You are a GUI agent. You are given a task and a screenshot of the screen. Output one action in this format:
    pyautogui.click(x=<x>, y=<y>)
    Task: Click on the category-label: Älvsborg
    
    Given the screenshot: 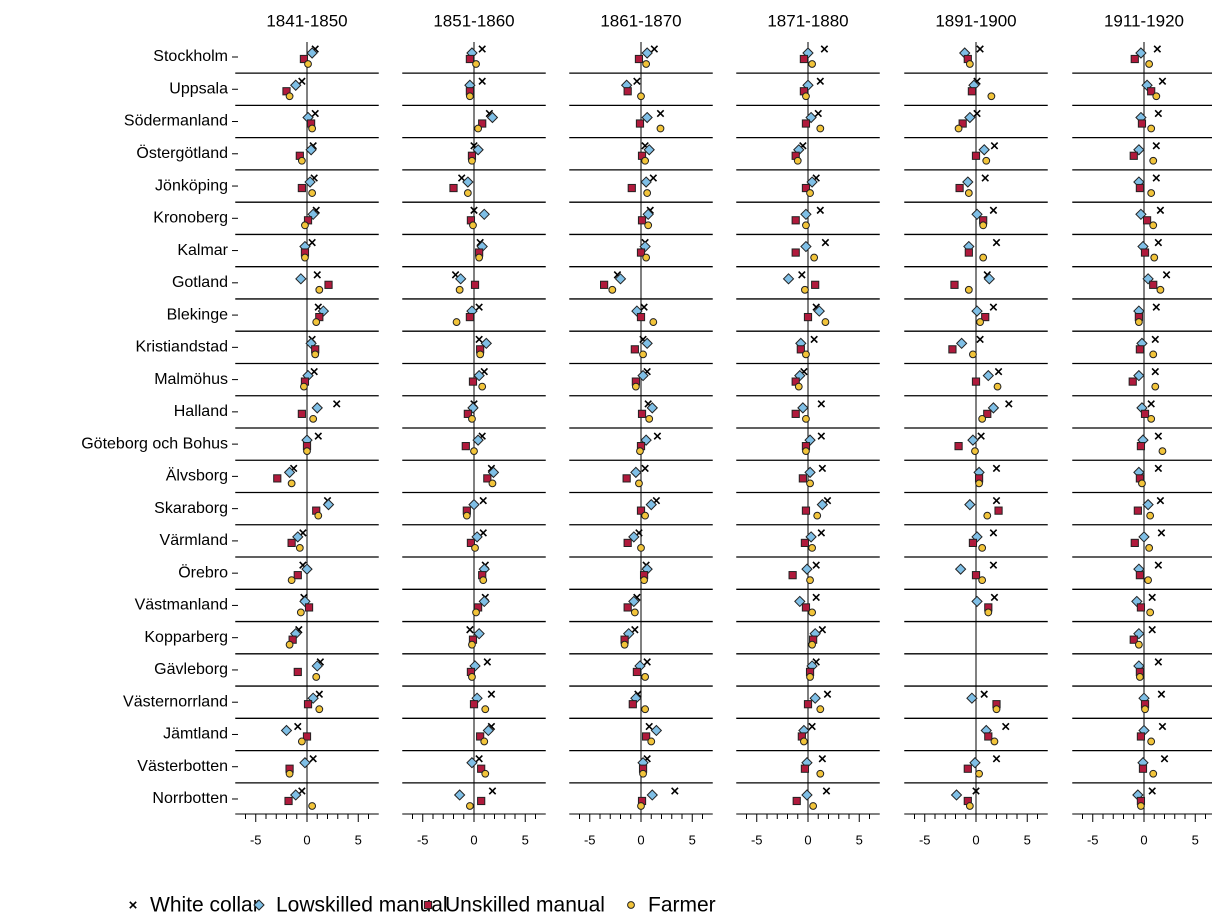 What is the action you would take?
    pyautogui.click(x=197, y=476)
    